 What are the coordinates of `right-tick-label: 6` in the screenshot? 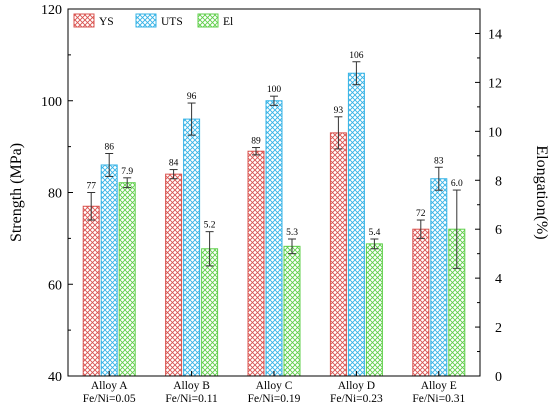 It's located at (498, 230).